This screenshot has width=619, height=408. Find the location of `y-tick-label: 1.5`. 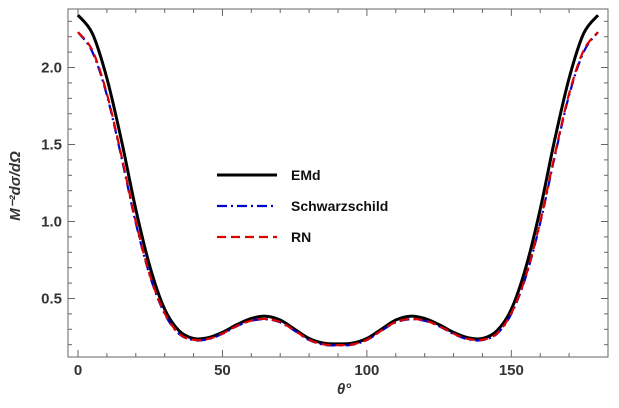

y-tick-label: 1.5 is located at coordinates (51, 145).